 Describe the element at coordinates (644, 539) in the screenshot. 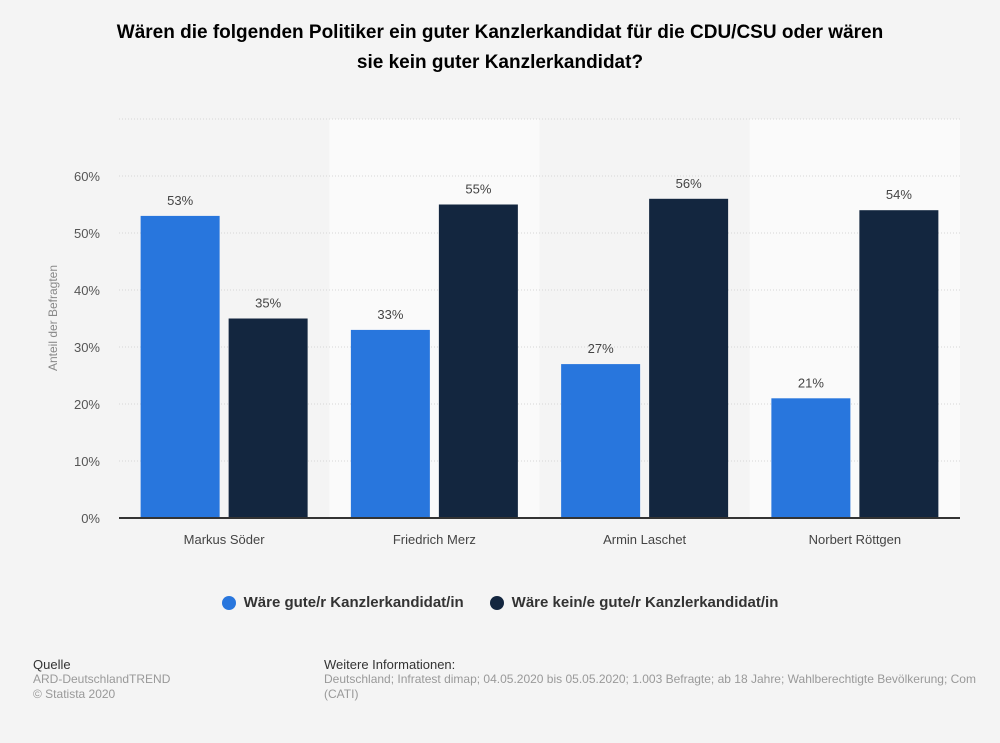

I see `x-tick-label: Armin Laschet` at that location.